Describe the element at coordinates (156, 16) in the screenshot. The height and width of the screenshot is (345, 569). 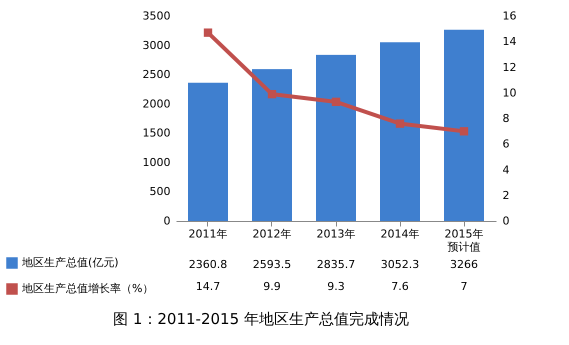
I see `y-tick-label: 3500` at that location.